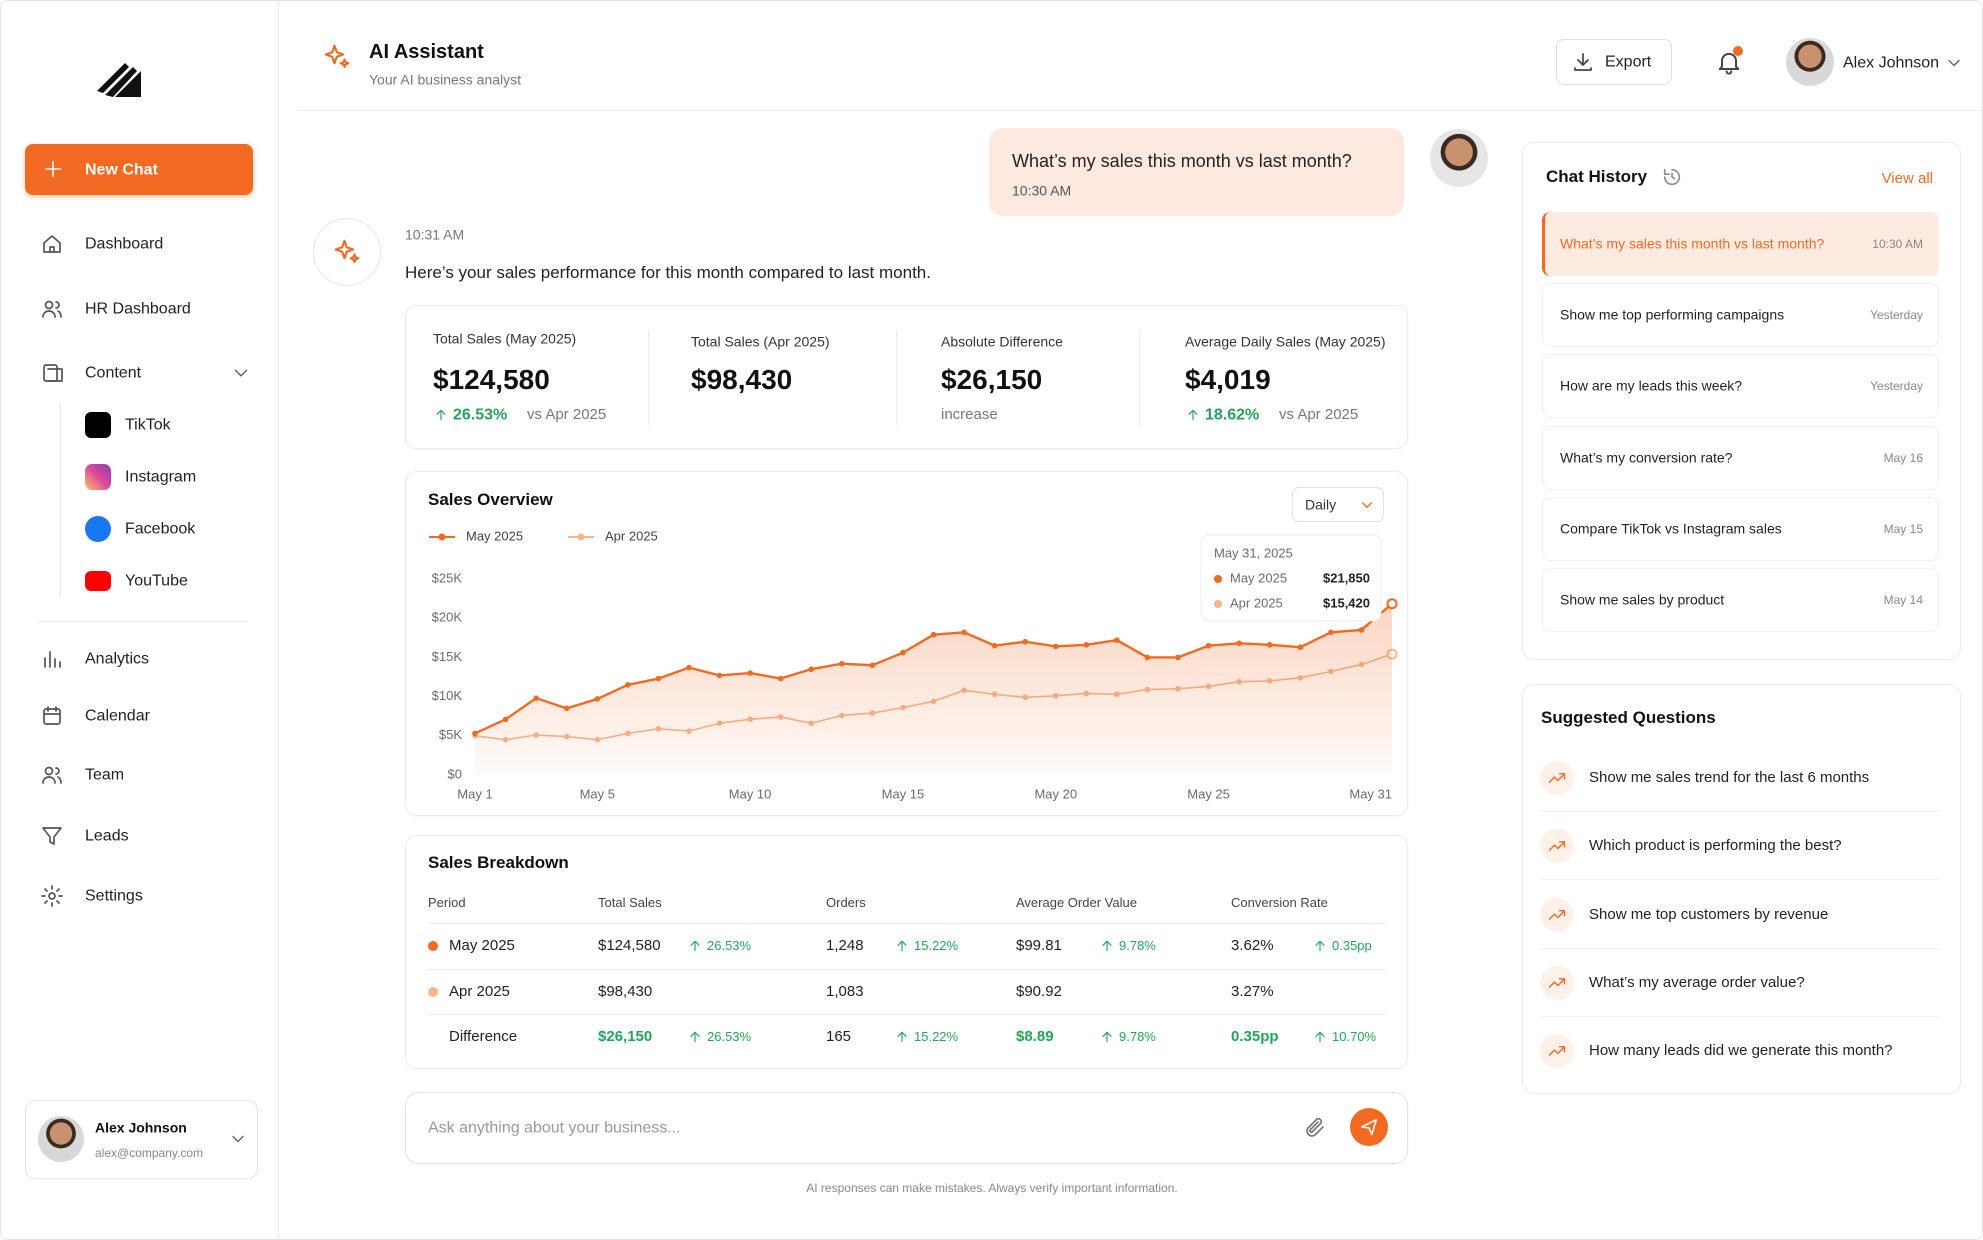 This screenshot has height=1240, width=1983. Describe the element at coordinates (117, 716) in the screenshot. I see `nav-item: Calendar` at that location.